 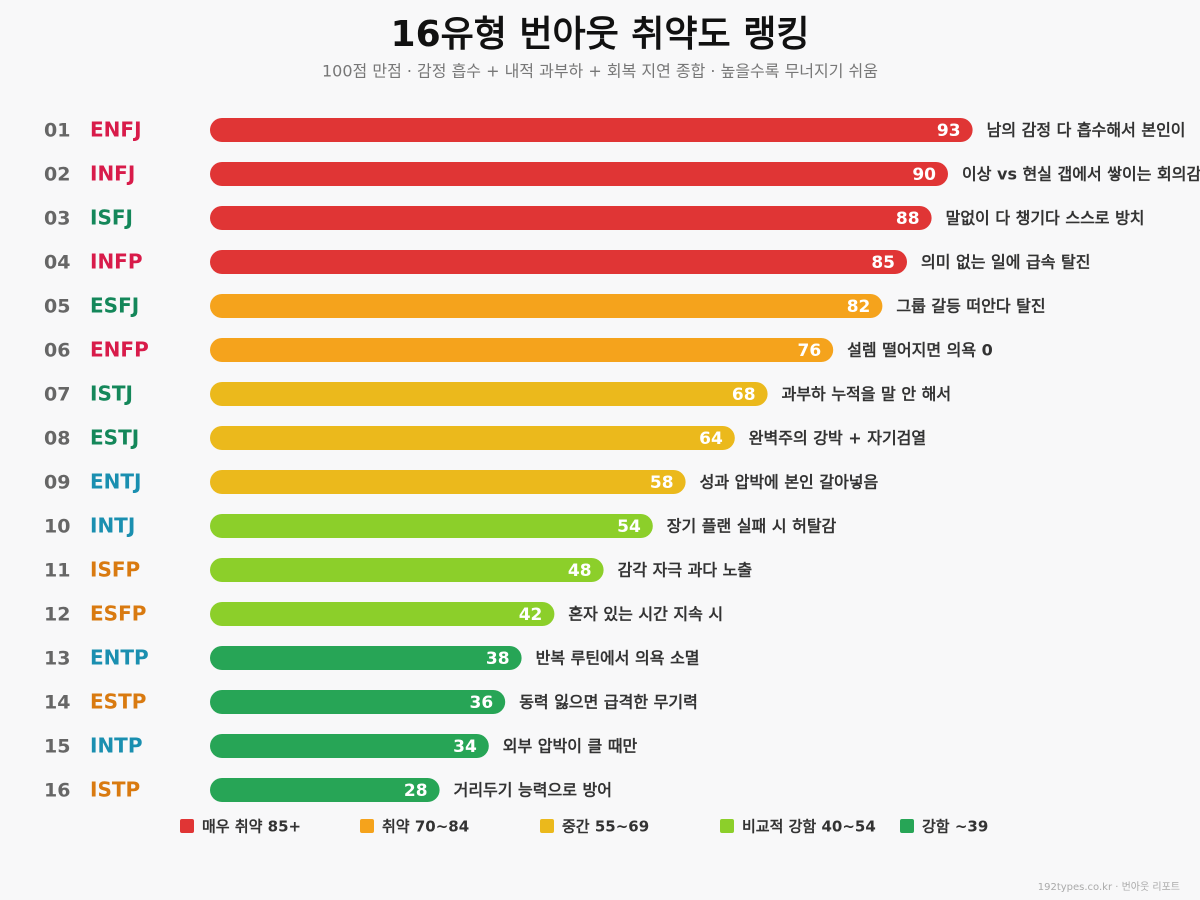 What do you see at coordinates (57, 659) in the screenshot?
I see `rank: 13` at bounding box center [57, 659].